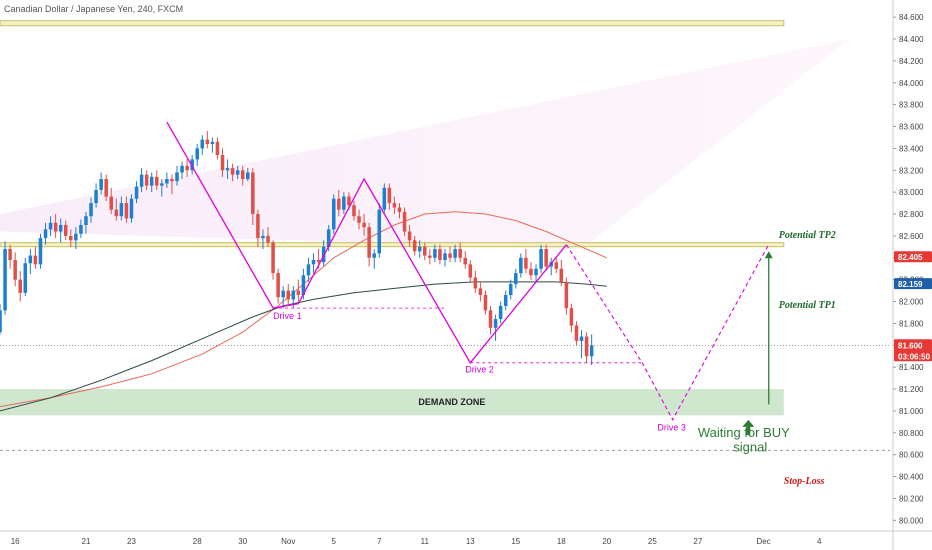  Describe the element at coordinates (197, 541) in the screenshot. I see `x-tick-label: 28` at that location.